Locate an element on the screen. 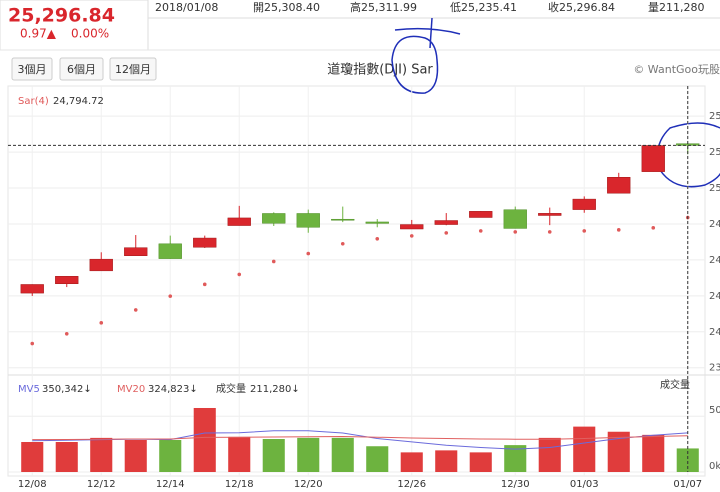  y-tick-label: 25,500 is located at coordinates (714, 116).